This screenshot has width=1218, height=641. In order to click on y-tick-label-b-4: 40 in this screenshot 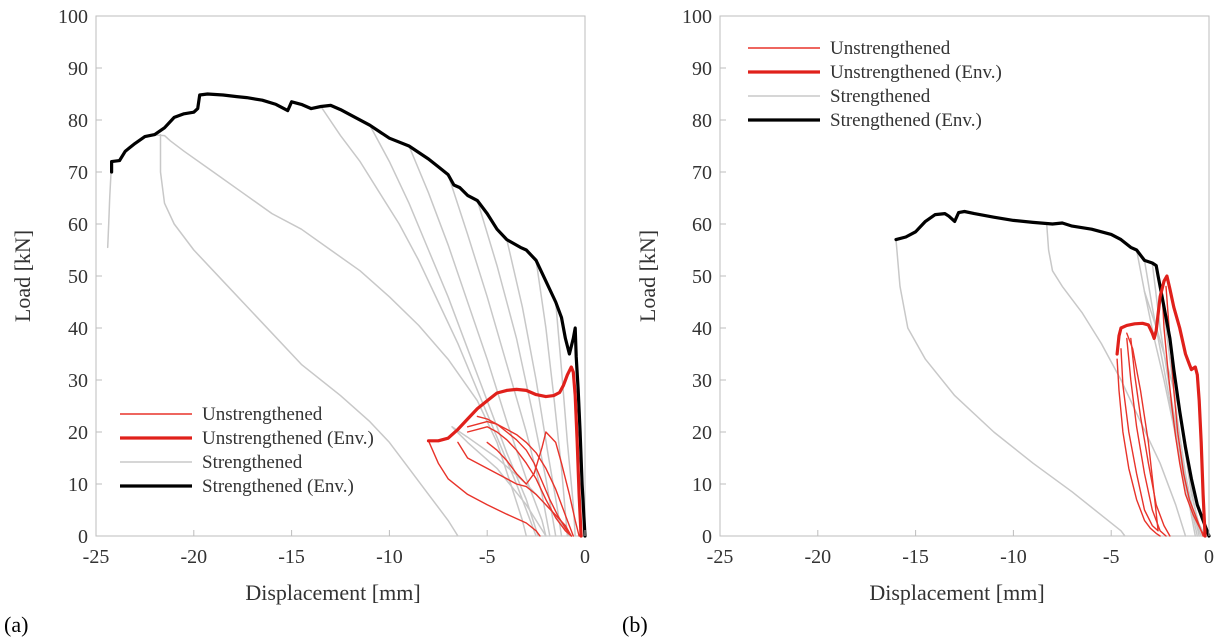, I will do `click(702, 329)`.